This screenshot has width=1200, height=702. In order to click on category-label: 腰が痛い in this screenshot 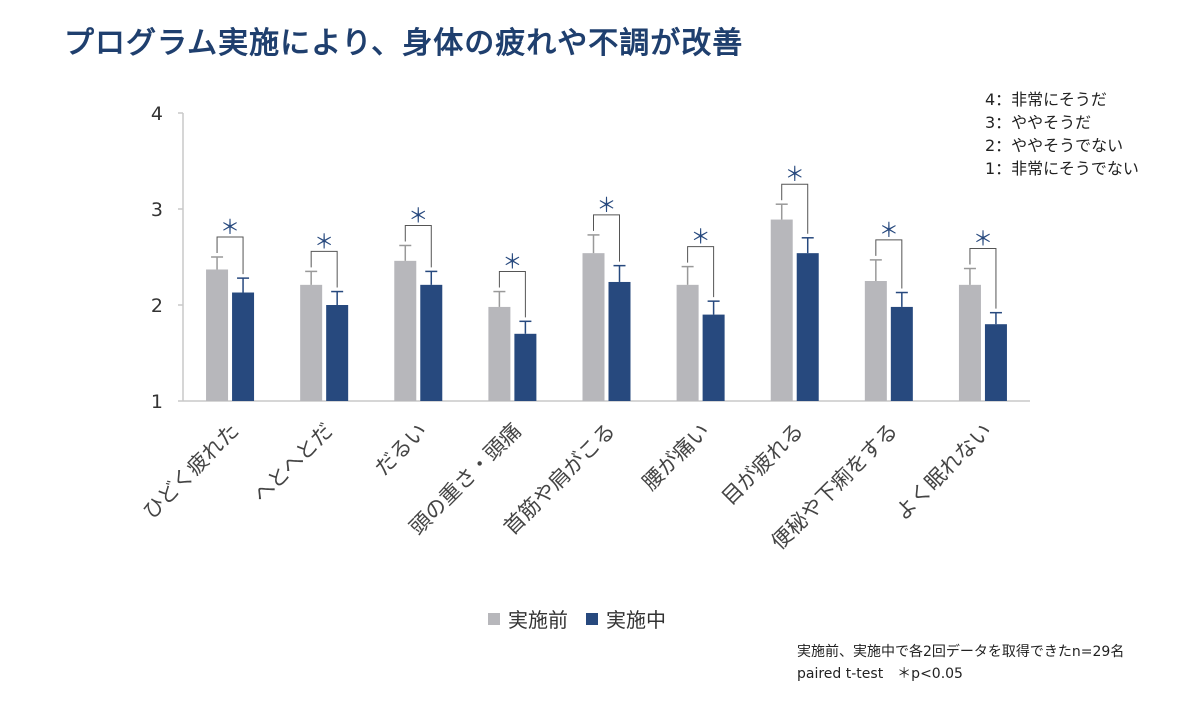, I will do `click(676, 457)`.